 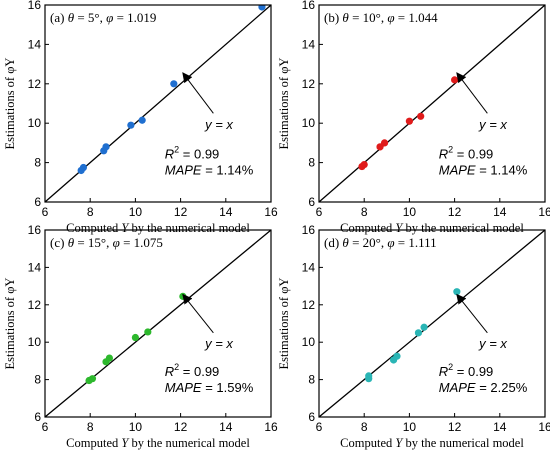 What do you see at coordinates (483, 387) in the screenshot?
I see `mape-stat: MAPE = 2.25%` at bounding box center [483, 387].